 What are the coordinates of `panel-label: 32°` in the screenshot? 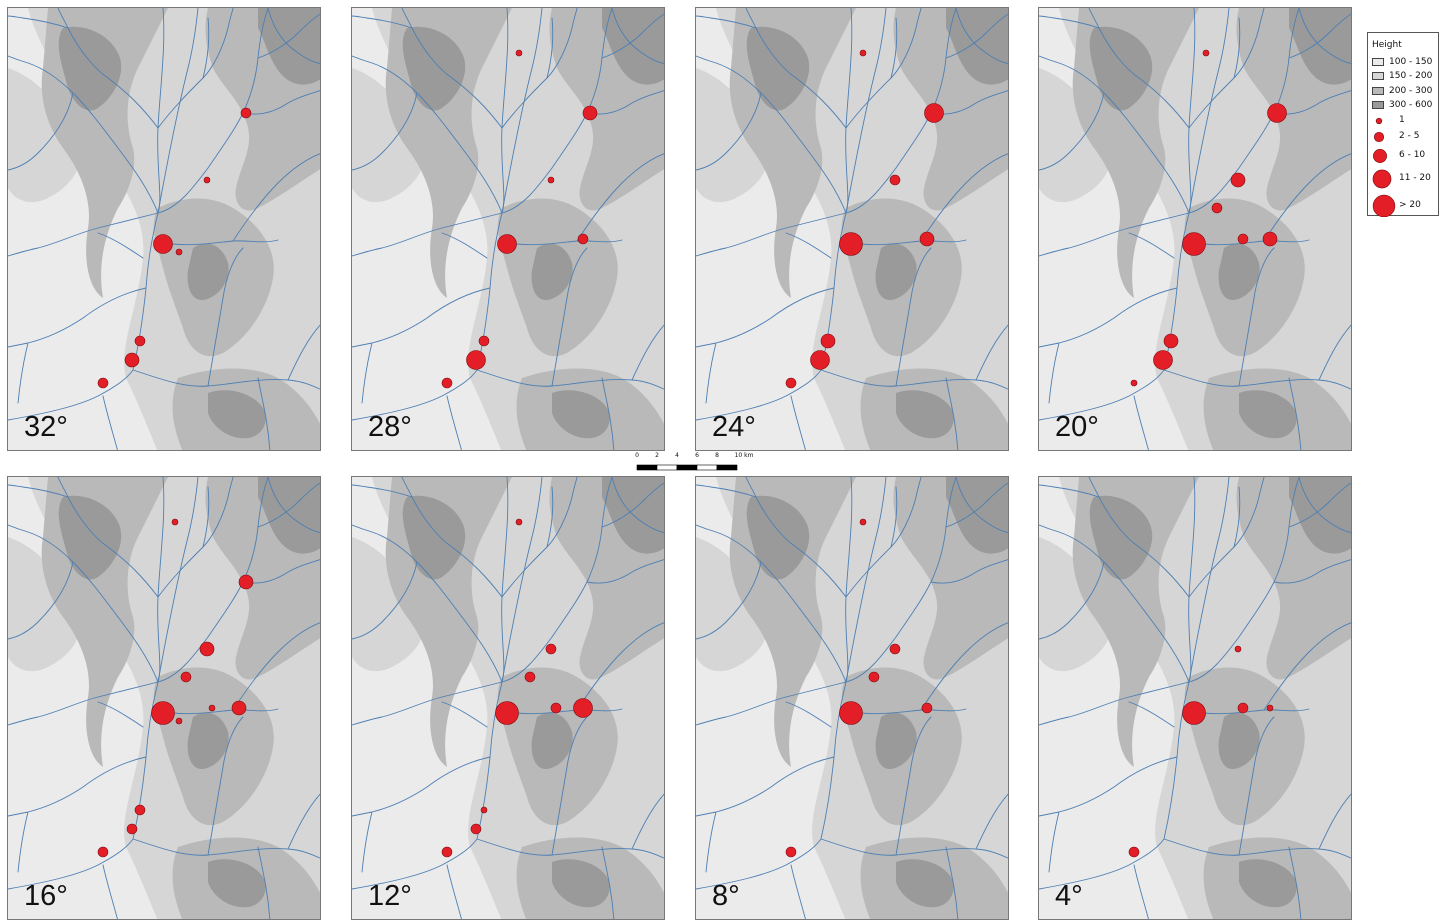 It's located at (46, 427).